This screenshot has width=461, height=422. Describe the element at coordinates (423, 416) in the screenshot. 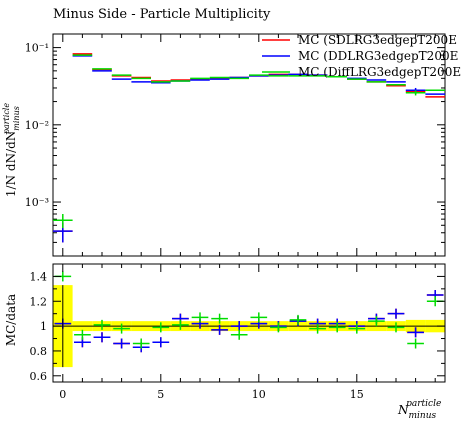

I see `xlabel-sub: minus` at that location.